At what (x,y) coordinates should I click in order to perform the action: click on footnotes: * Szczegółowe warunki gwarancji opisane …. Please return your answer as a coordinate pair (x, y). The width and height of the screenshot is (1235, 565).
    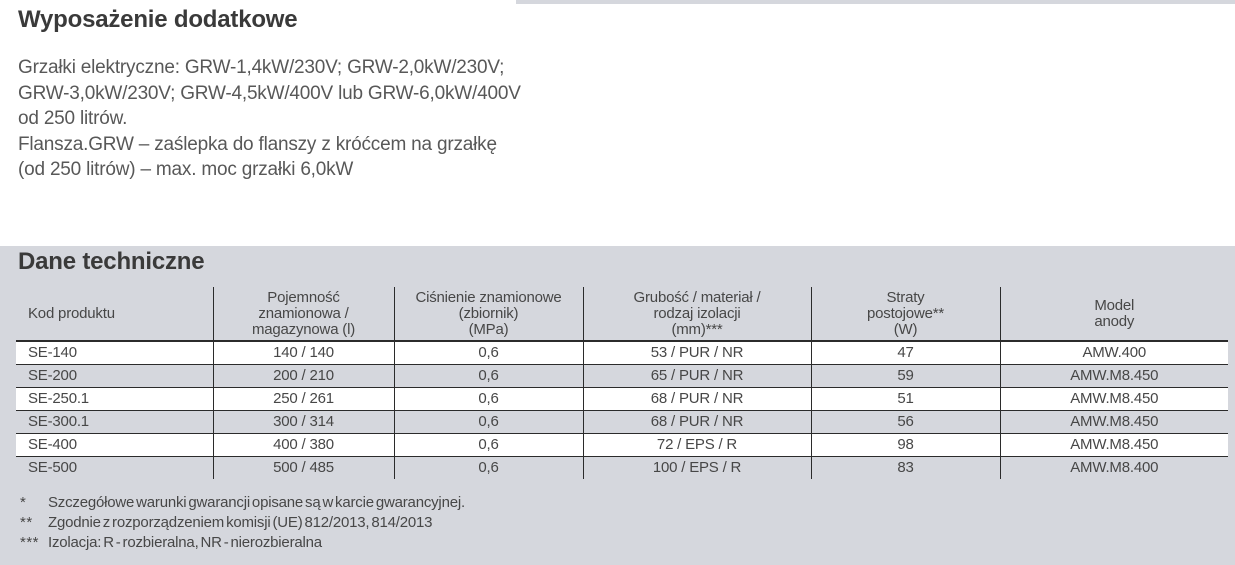
    Looking at the image, I should click on (242, 523).